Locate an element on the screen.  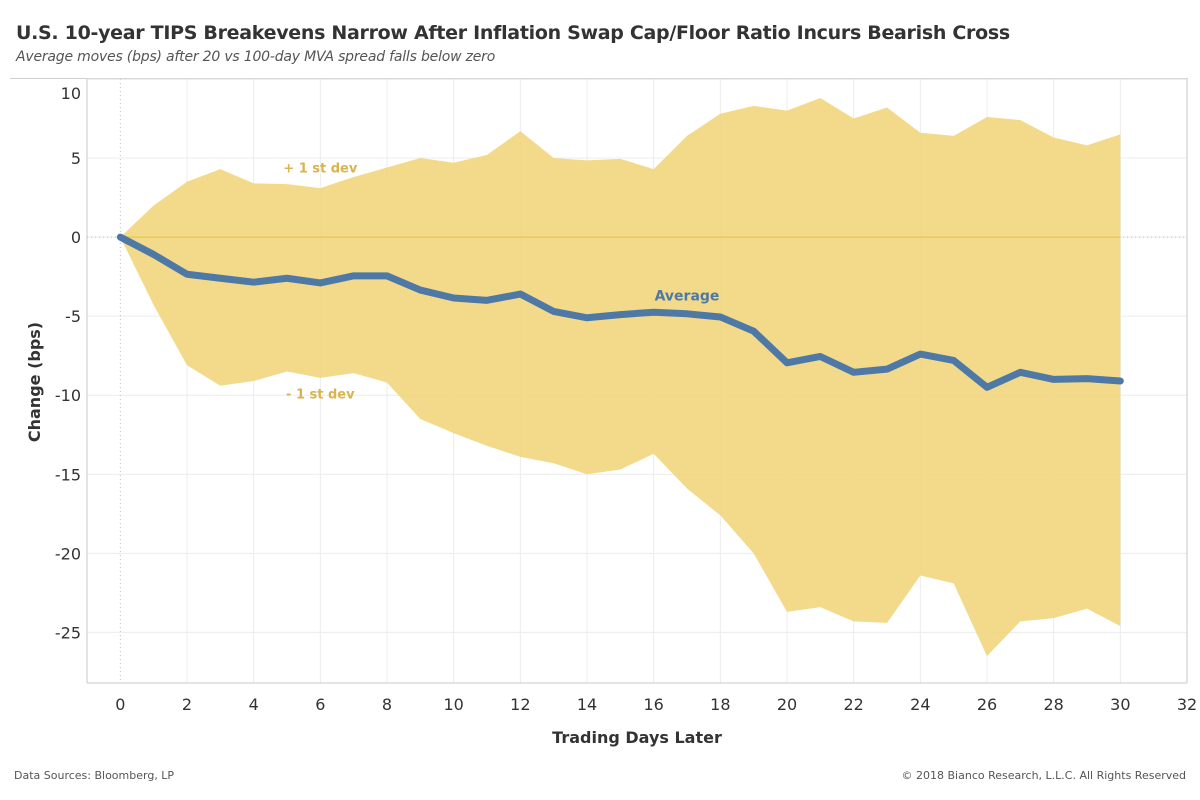
y-tick-label: 0 is located at coordinates (76, 237).